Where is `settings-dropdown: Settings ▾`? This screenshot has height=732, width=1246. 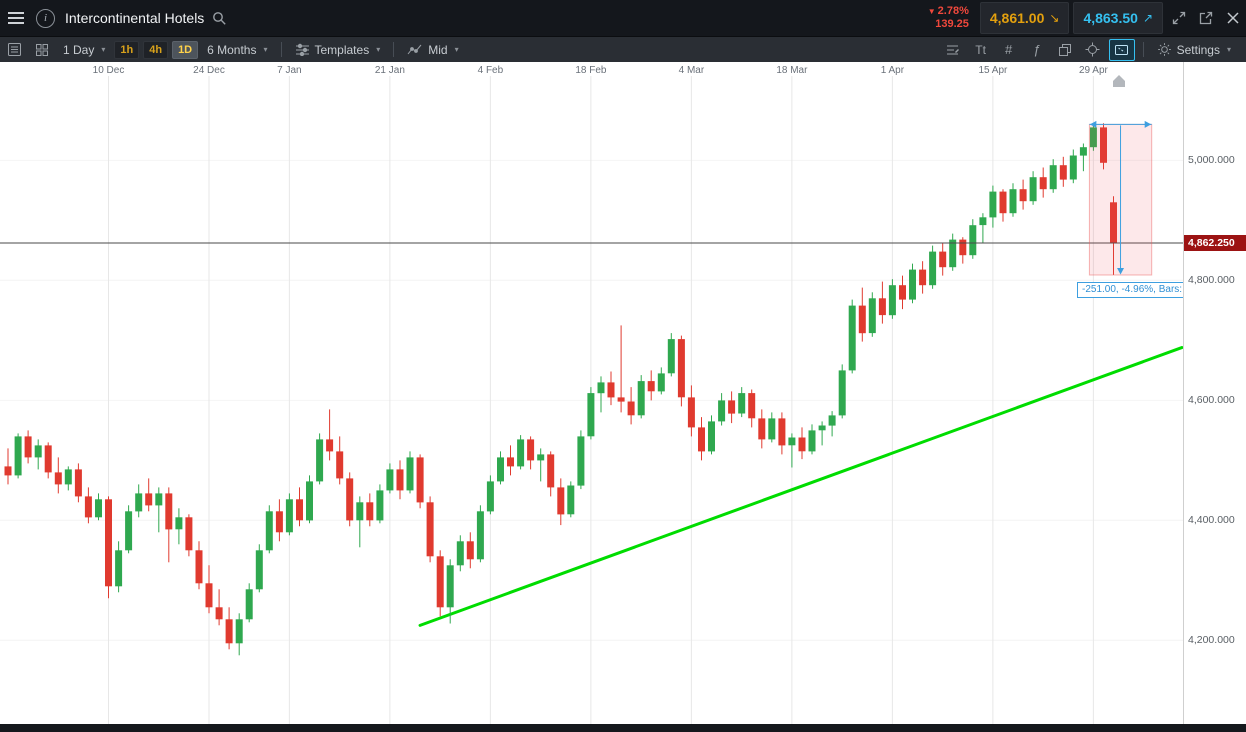 settings-dropdown: Settings ▾ is located at coordinates (1194, 50).